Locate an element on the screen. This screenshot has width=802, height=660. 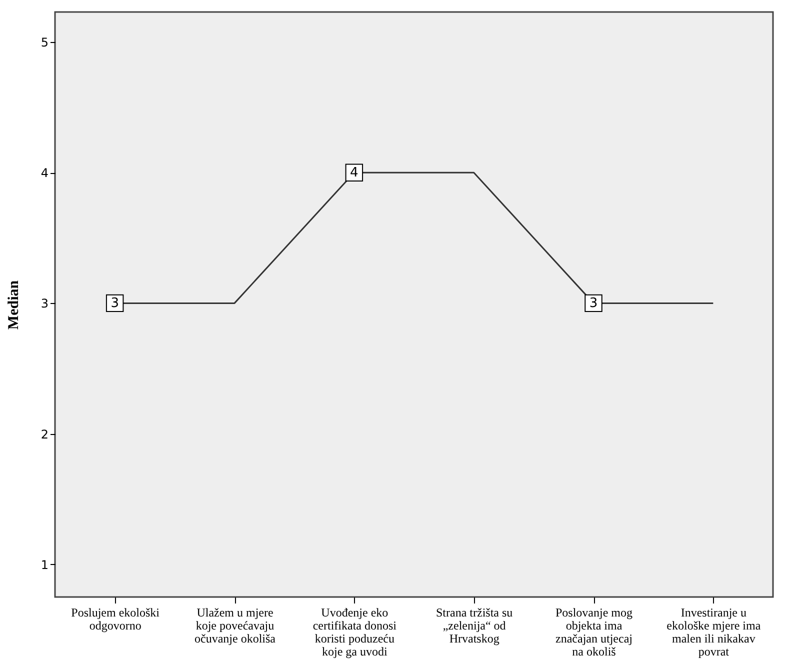
y-tick-label: 4 is located at coordinates (44, 173).